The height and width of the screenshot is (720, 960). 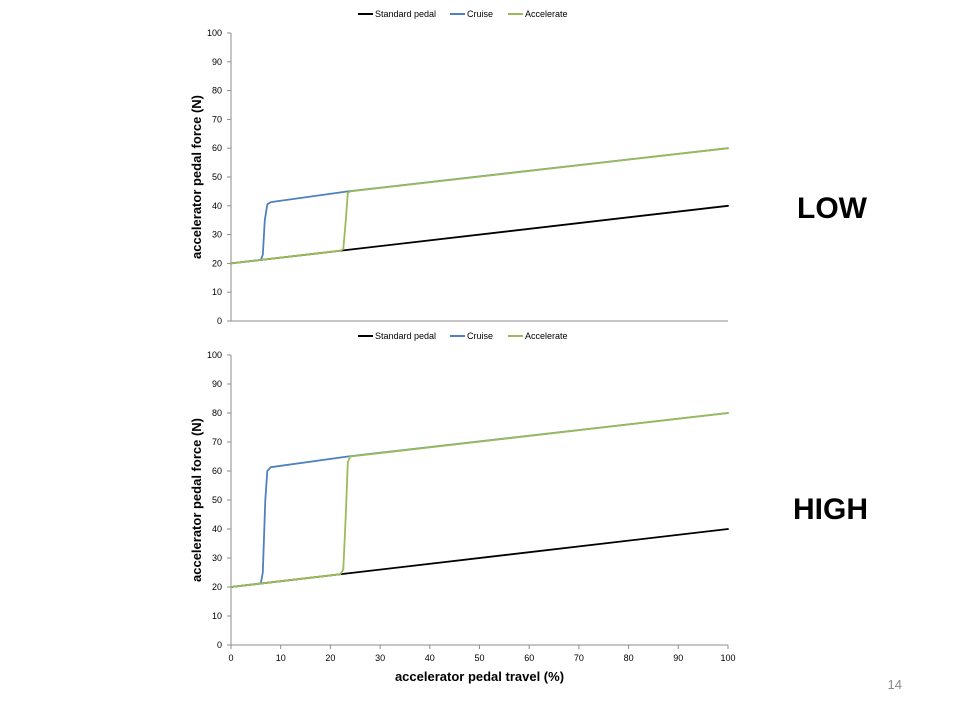 I want to click on high-x-tick-label: 60, so click(x=529, y=658).